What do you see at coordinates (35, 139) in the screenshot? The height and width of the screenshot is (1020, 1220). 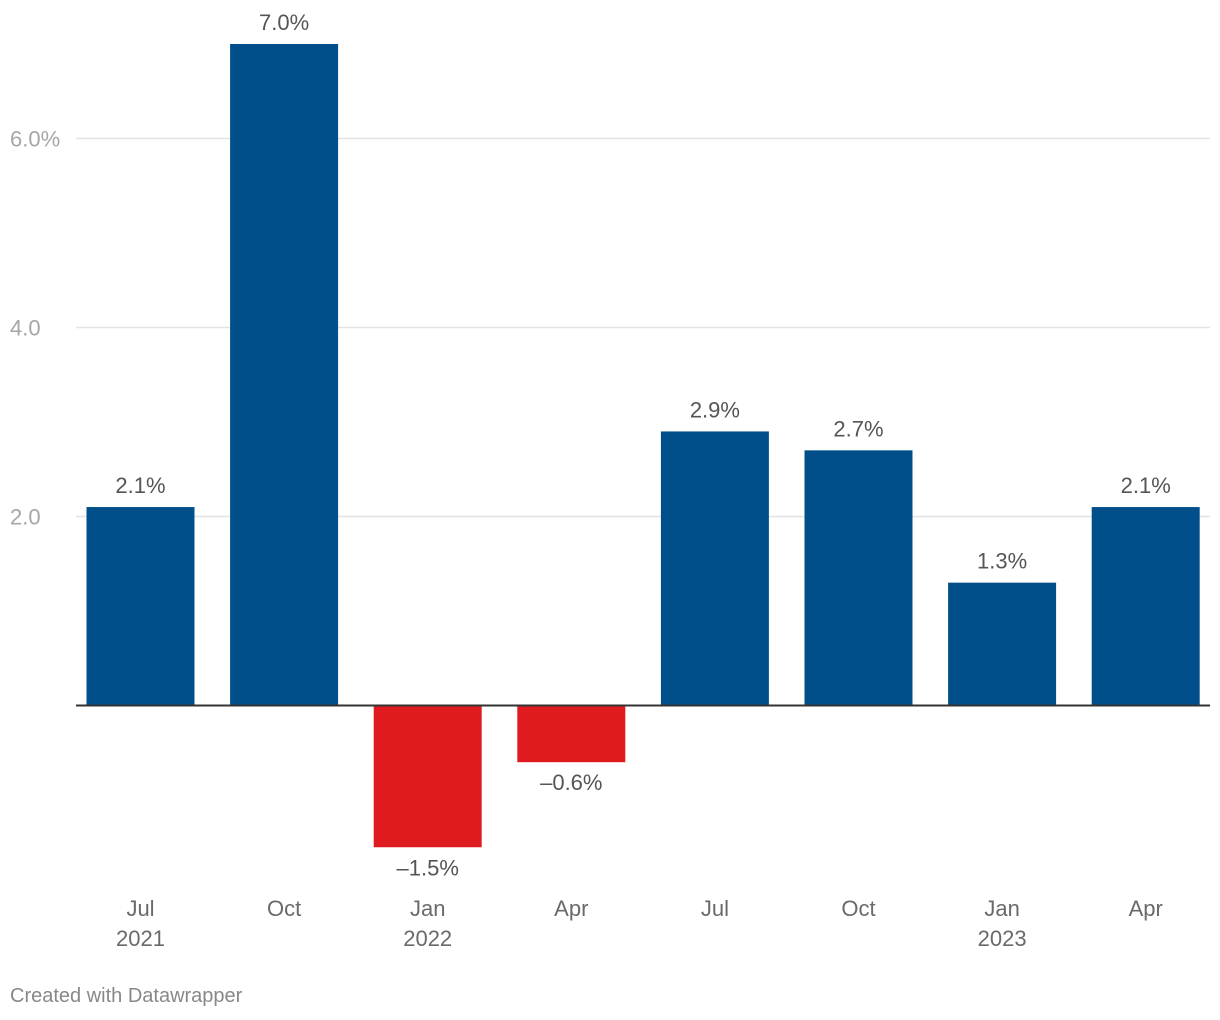 I see `y-tick-label: 6.0%` at bounding box center [35, 139].